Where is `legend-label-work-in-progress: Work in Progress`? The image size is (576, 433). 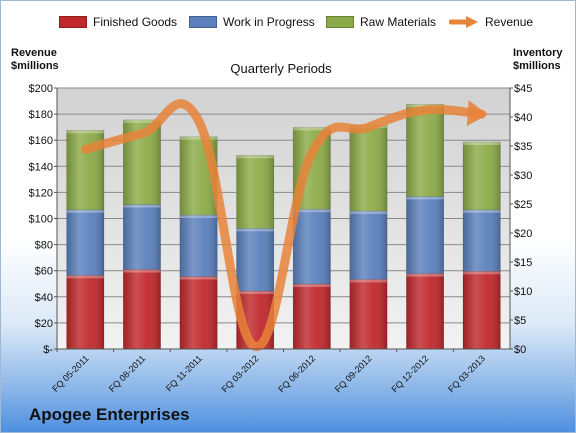 legend-label-work-in-progress: Work in Progress is located at coordinates (269, 22).